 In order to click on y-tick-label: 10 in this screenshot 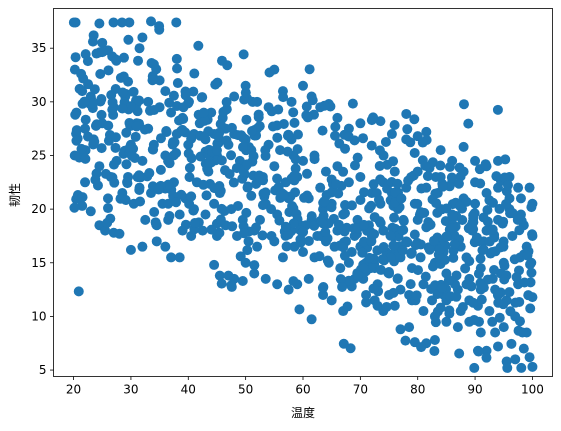, I will do `click(38, 316)`.